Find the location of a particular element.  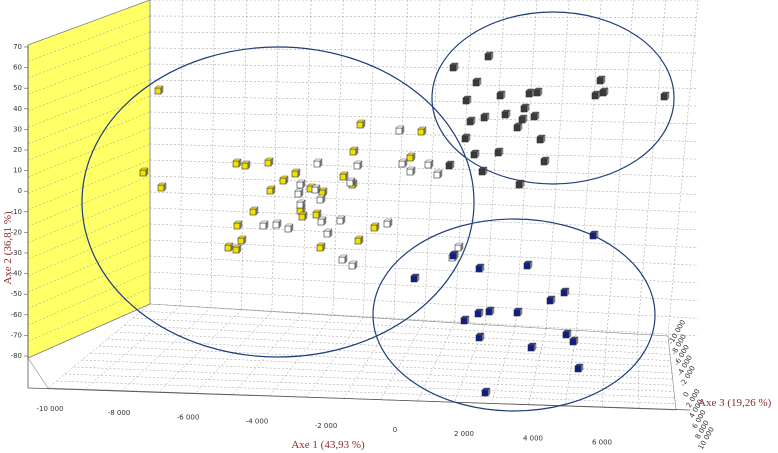

y-tick-label: -10 is located at coordinates (16, 212).